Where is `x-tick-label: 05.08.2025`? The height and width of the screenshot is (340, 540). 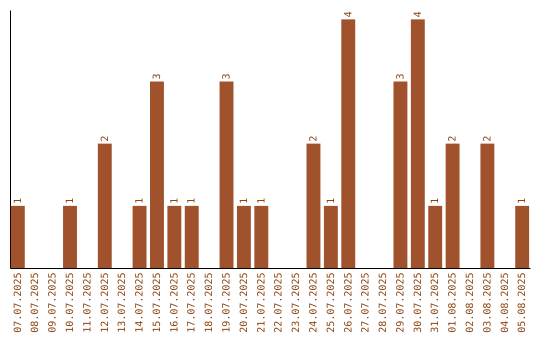
x-tick-label: 05.08.2025 is located at coordinates (522, 302).